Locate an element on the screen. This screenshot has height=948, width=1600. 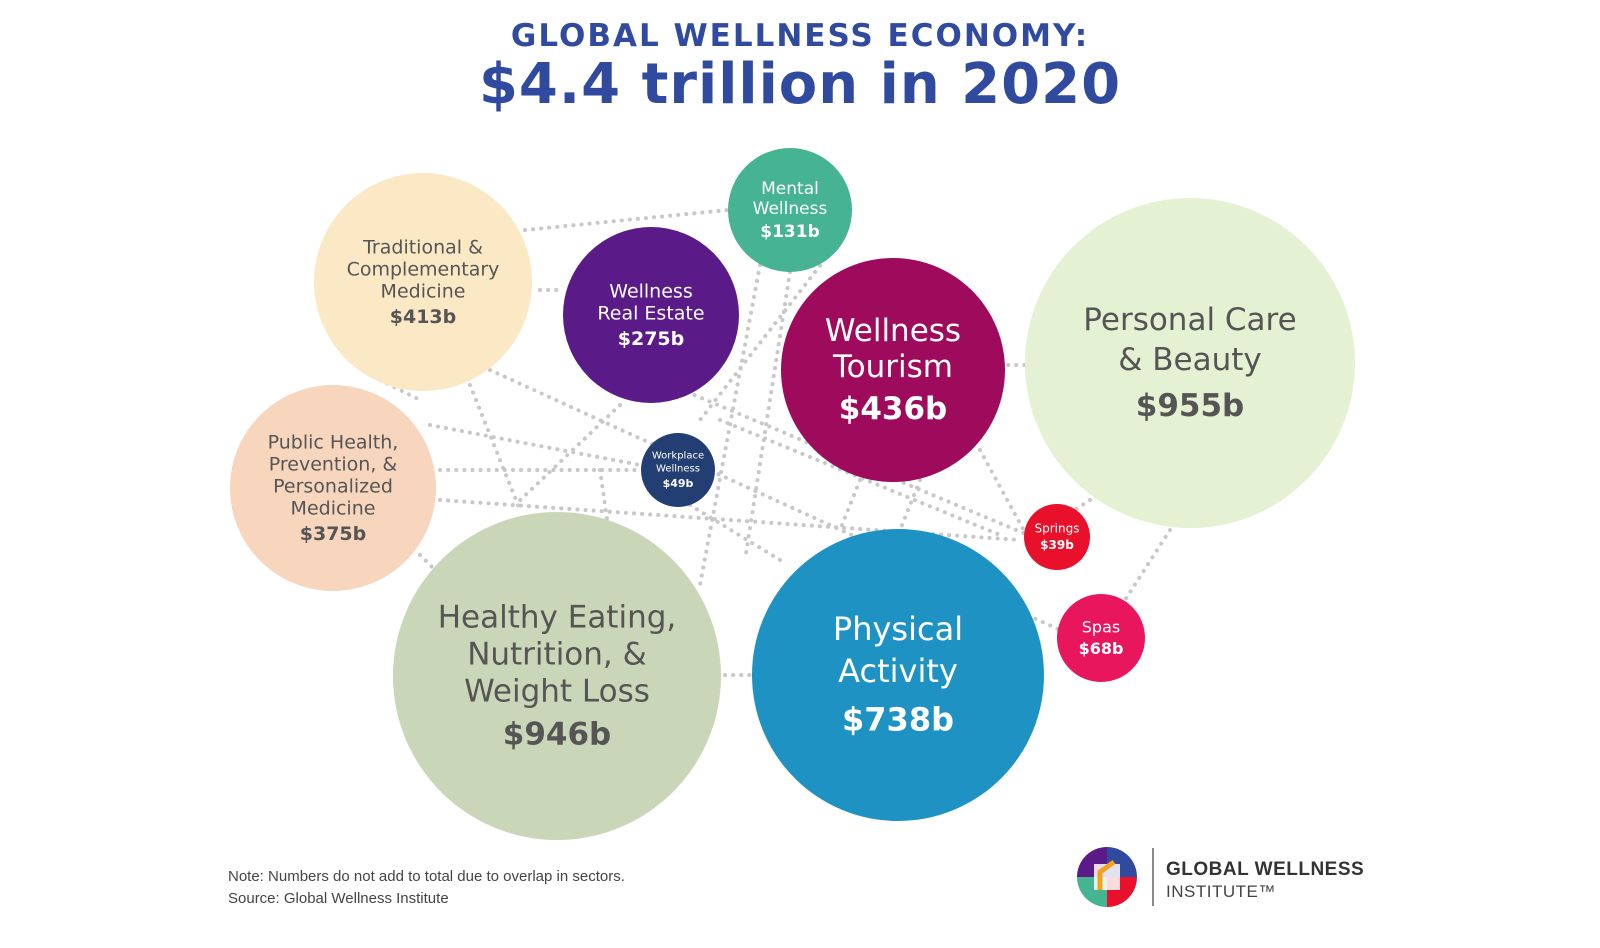
bubble-value: $738b is located at coordinates (898, 720).